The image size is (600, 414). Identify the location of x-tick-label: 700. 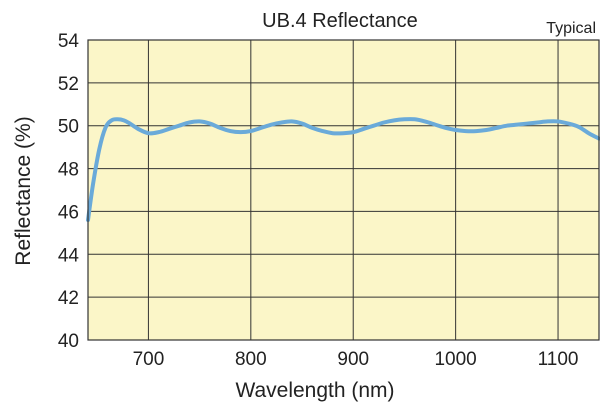
(149, 359).